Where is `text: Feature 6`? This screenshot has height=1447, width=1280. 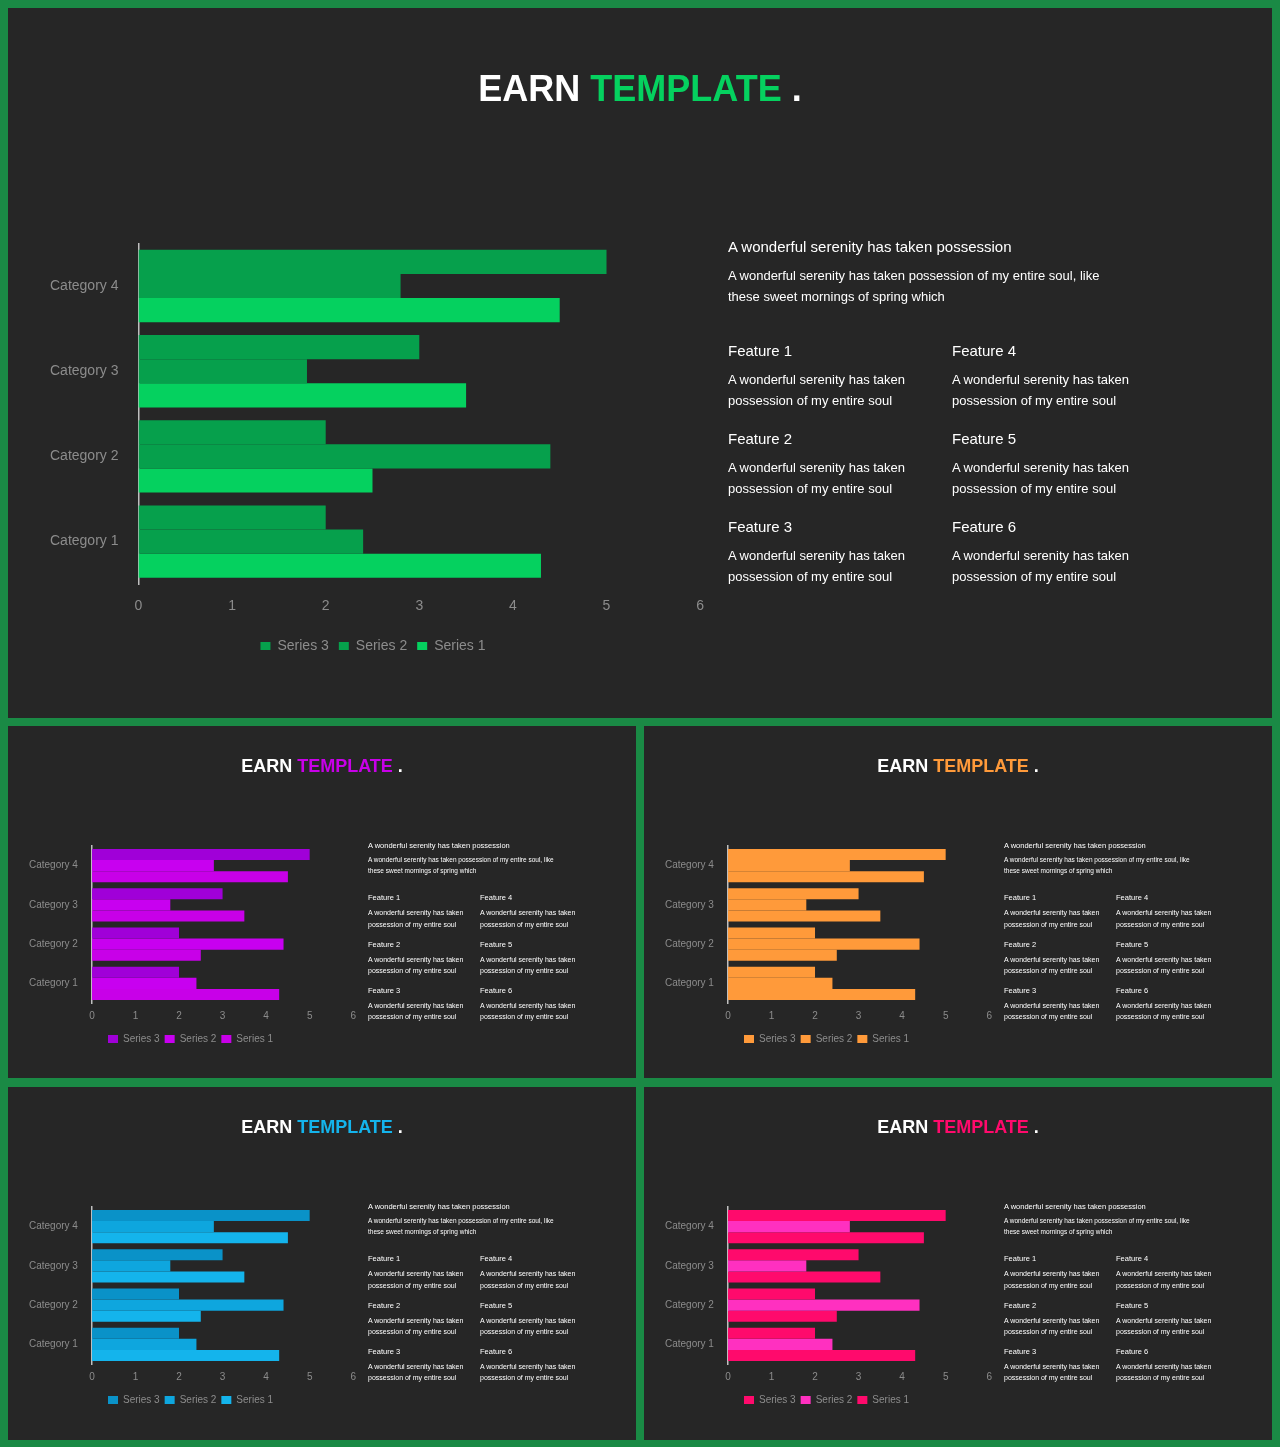
text: Feature 6 is located at coordinates (985, 526).